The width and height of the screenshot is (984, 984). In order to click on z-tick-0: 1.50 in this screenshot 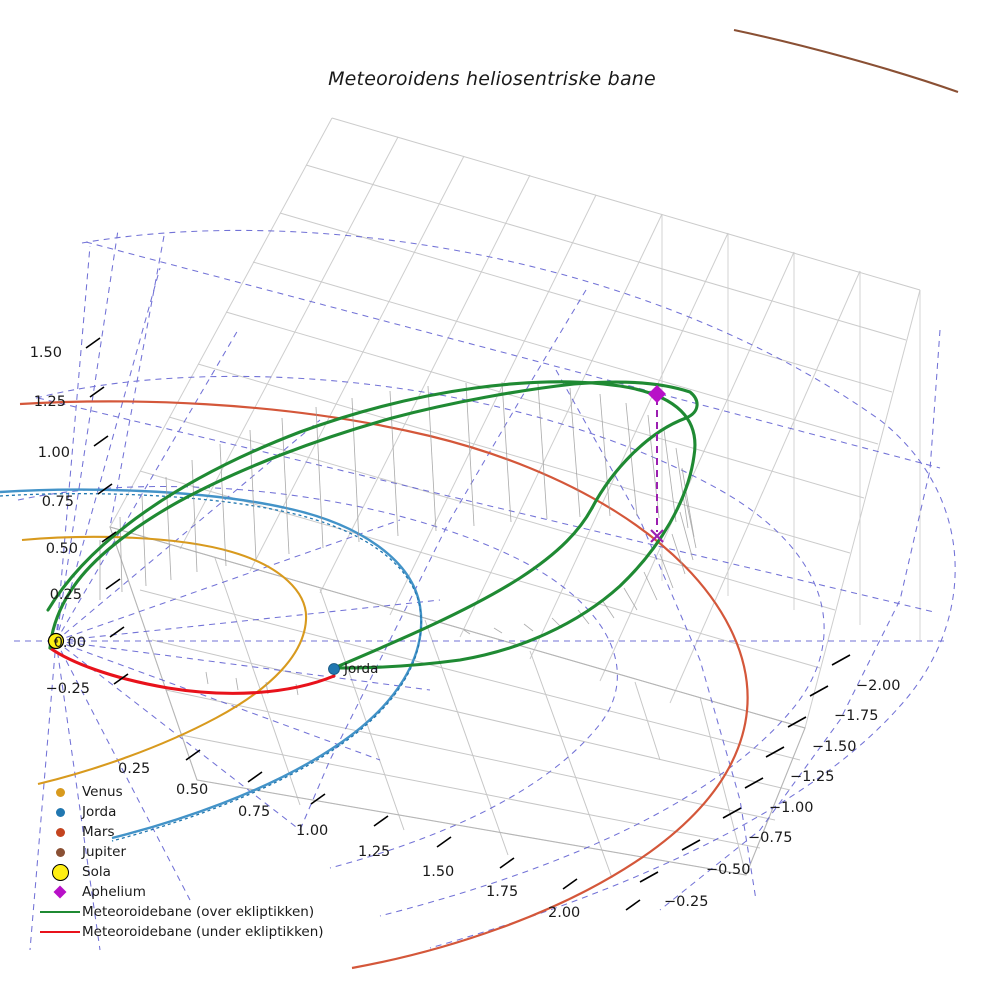, I will do `click(46, 353)`.